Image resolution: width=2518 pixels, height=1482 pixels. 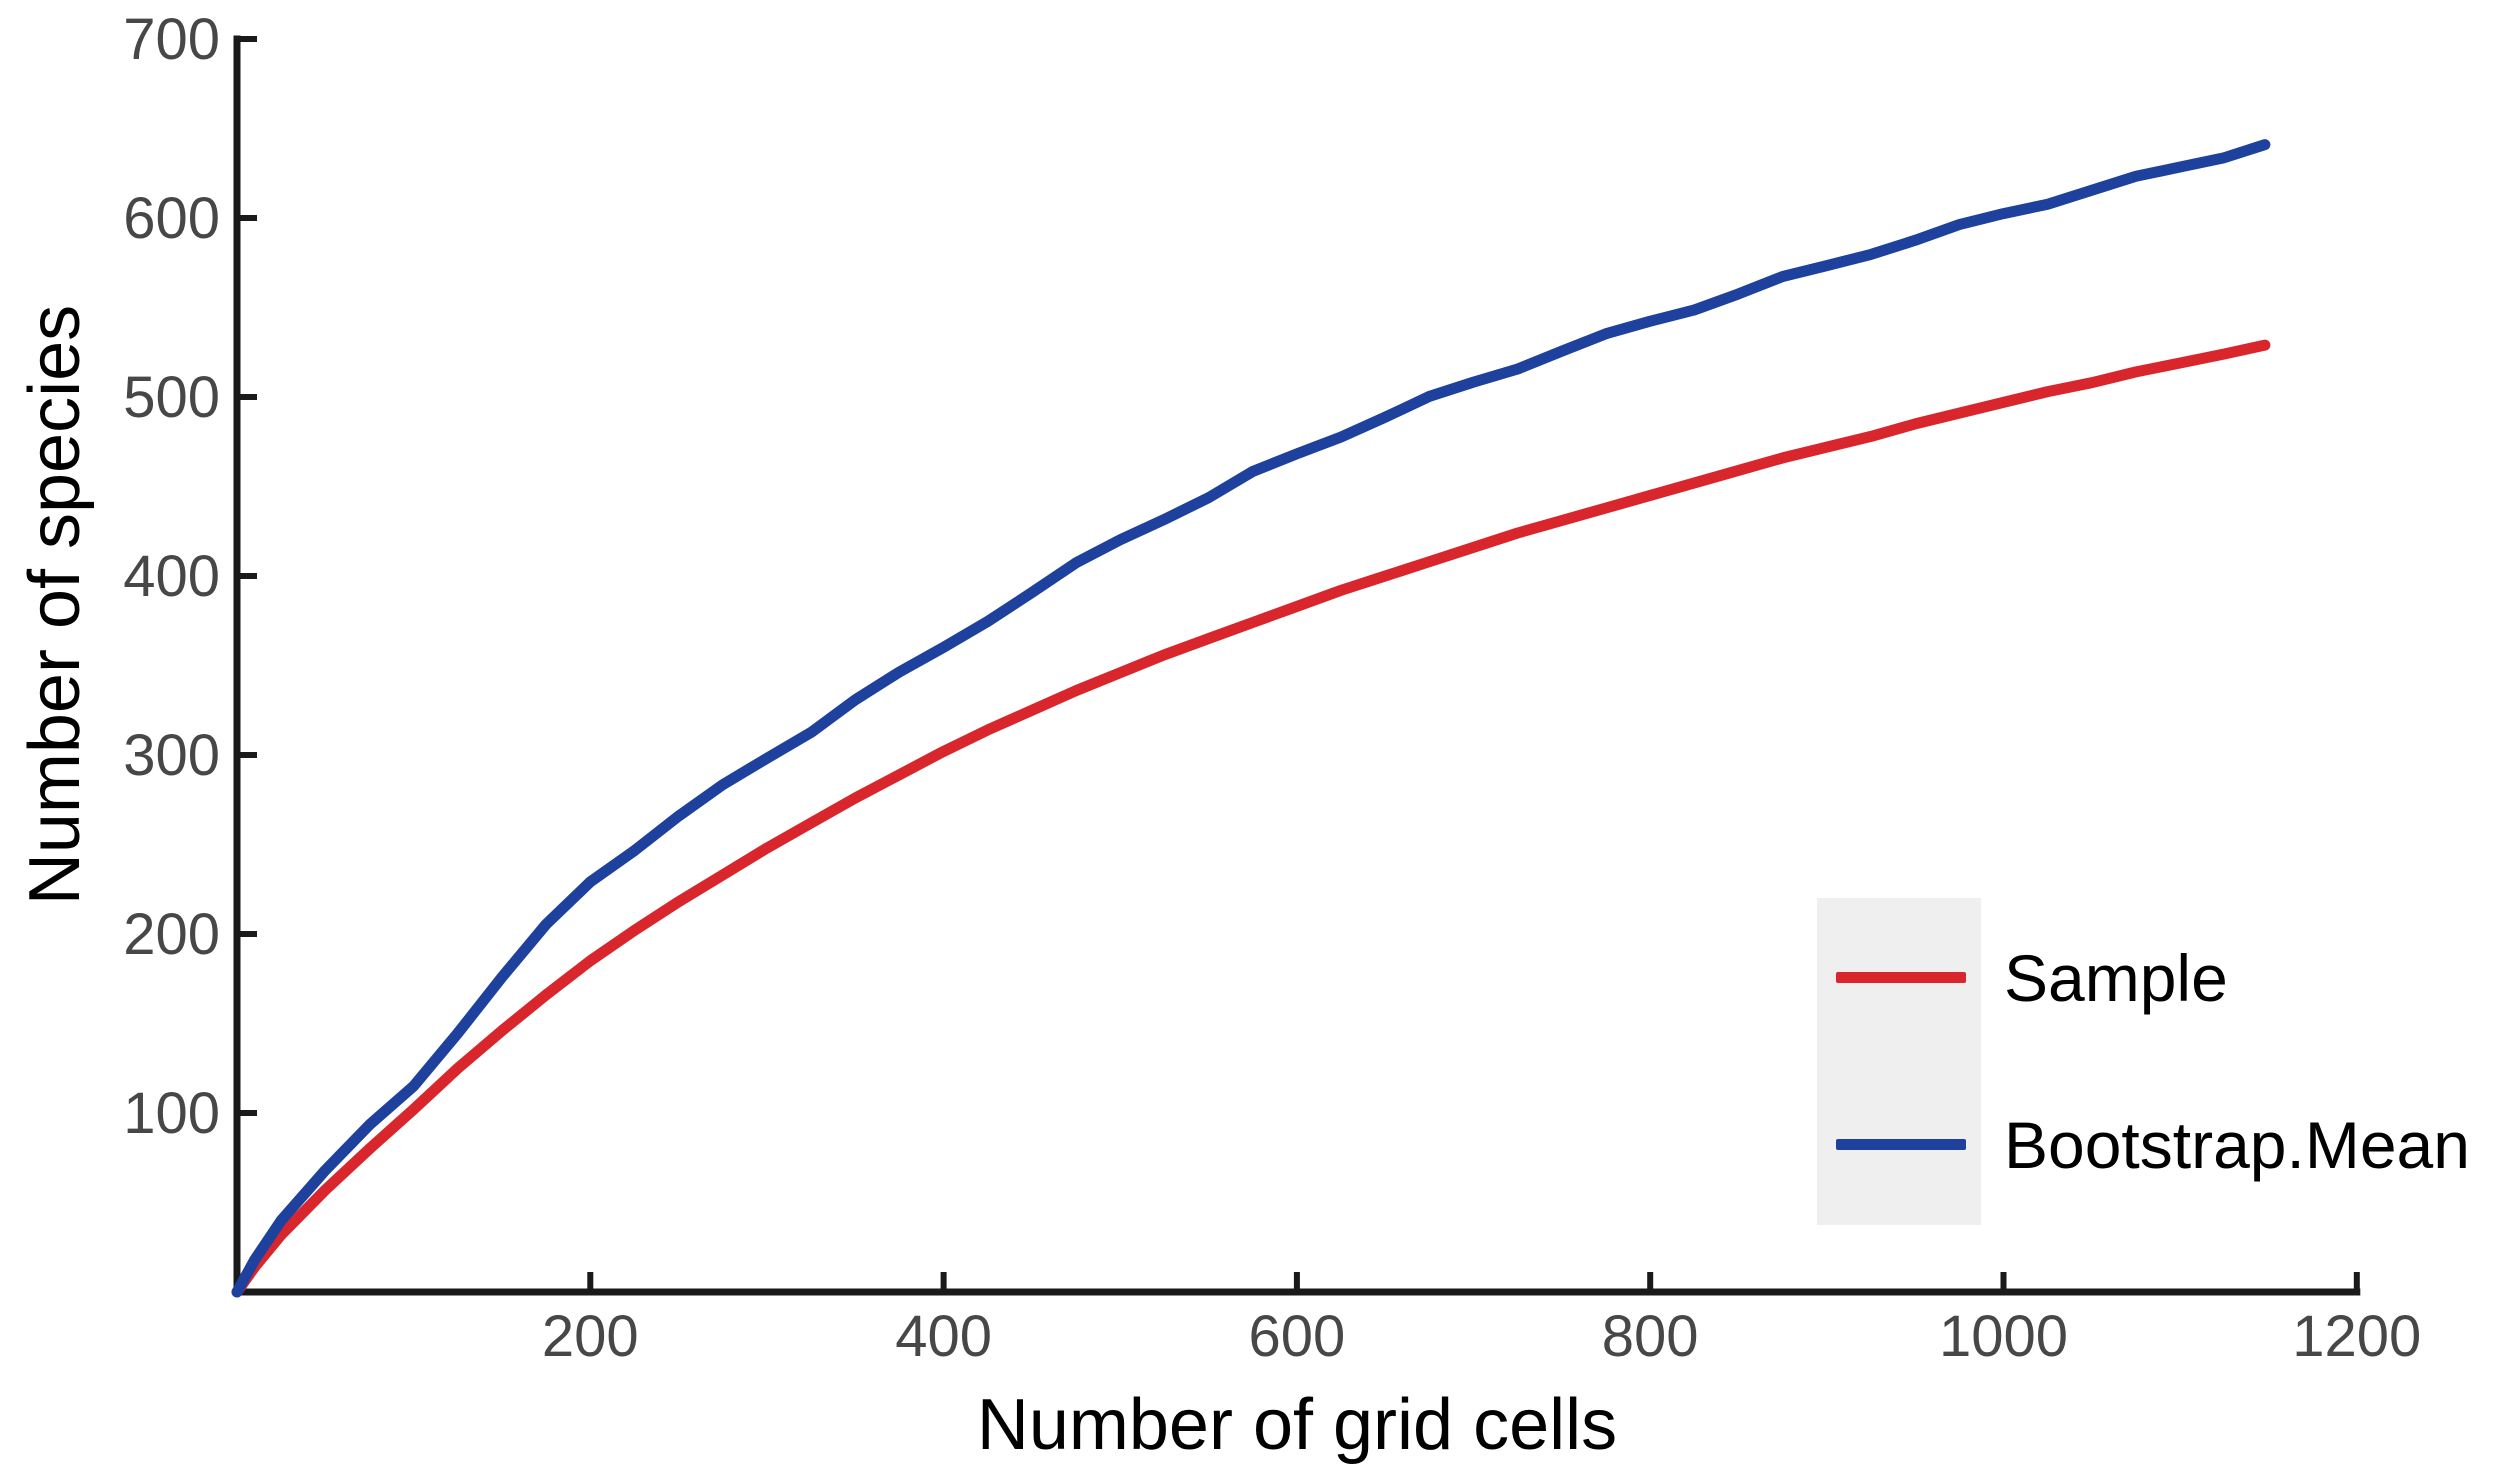 What do you see at coordinates (171, 934) in the screenshot?
I see `y-tick-label: 200` at bounding box center [171, 934].